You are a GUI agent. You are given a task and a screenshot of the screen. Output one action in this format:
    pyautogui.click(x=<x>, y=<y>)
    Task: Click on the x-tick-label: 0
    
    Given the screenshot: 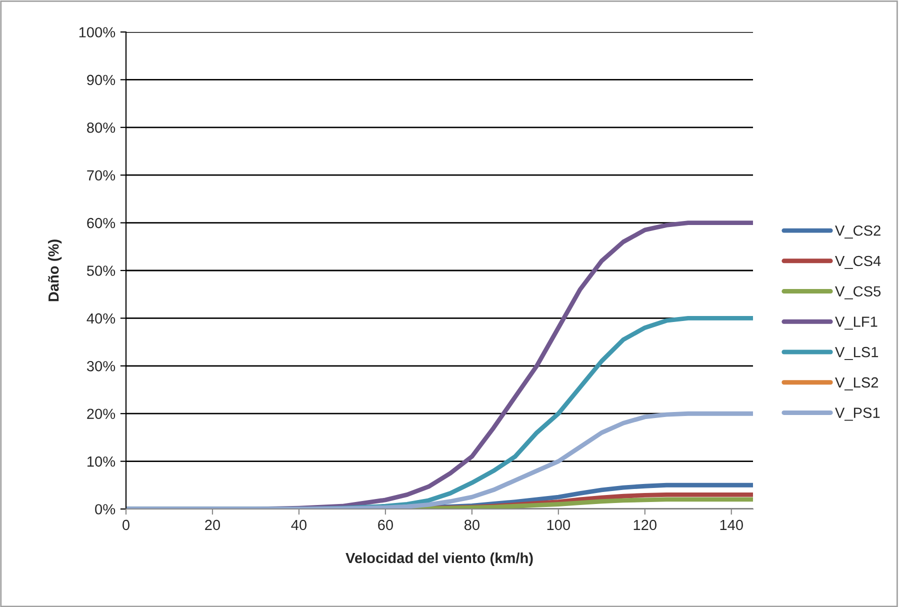 What is the action you would take?
    pyautogui.click(x=126, y=525)
    